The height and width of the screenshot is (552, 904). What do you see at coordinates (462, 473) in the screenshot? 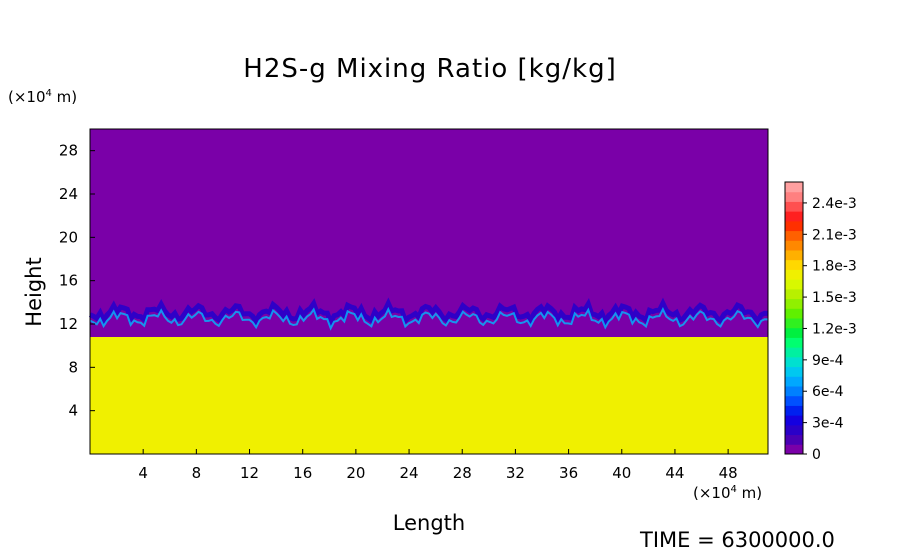
I see `x-tick-label: 28` at bounding box center [462, 473].